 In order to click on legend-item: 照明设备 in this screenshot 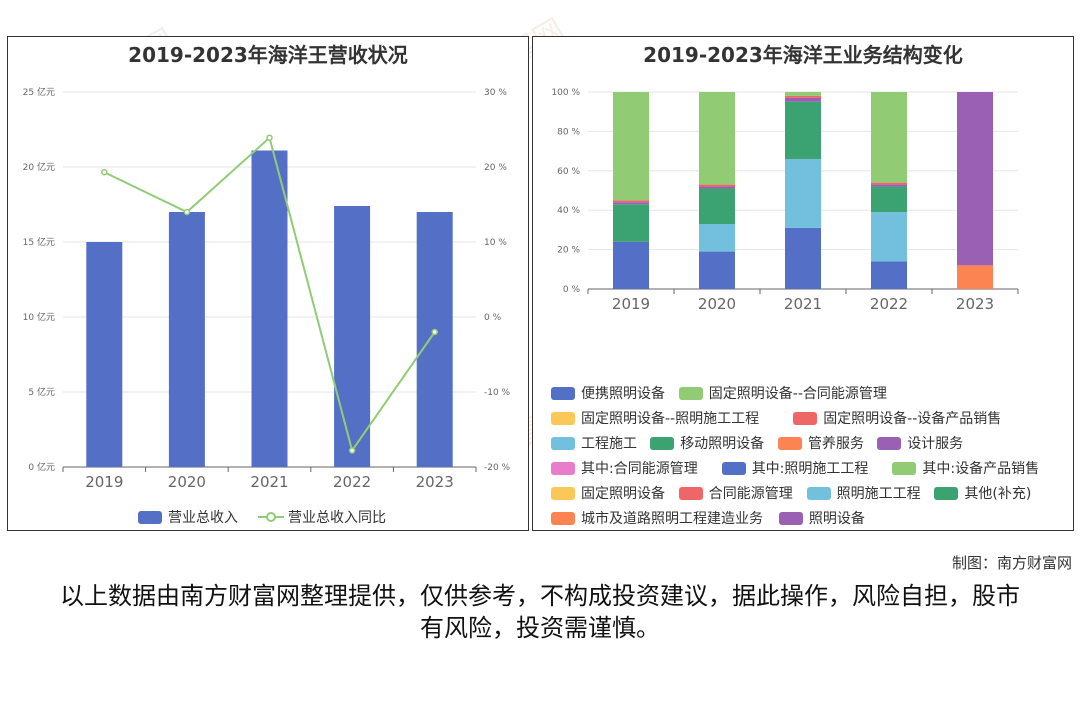, I will do `click(821, 518)`.